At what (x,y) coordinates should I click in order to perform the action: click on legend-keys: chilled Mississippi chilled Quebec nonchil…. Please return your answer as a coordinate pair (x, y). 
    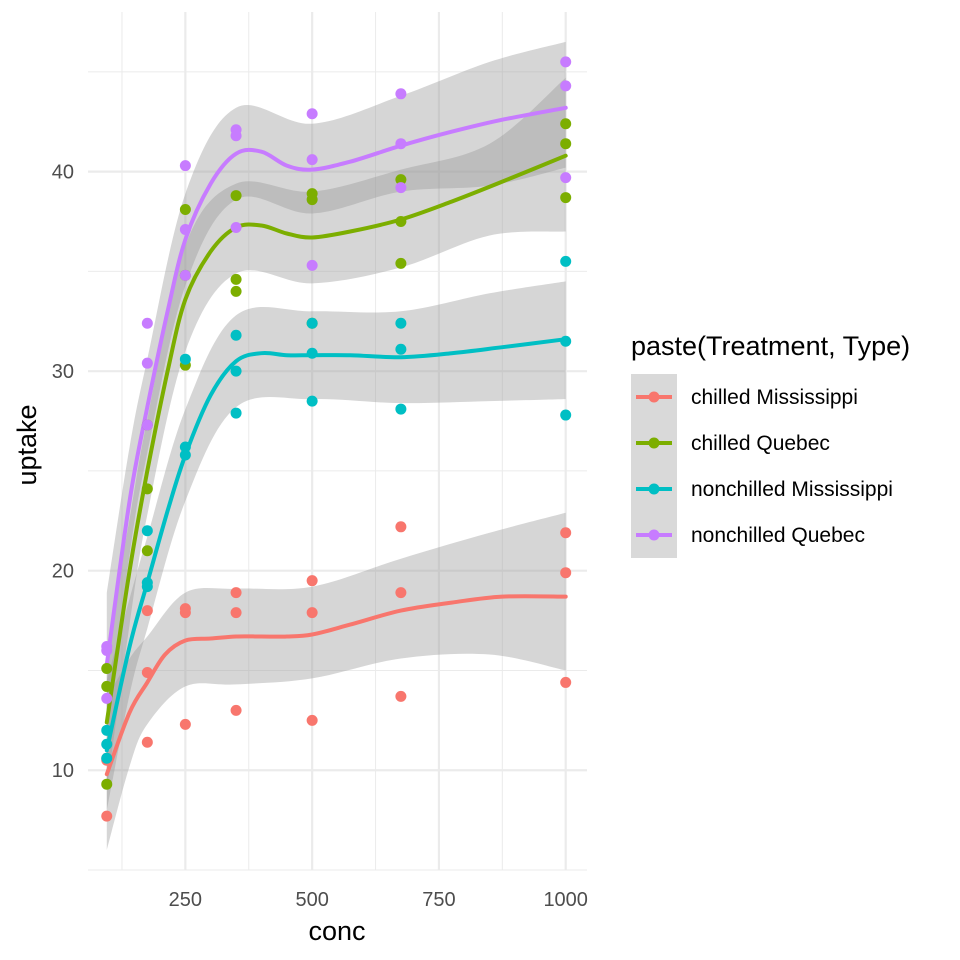
    Looking at the image, I should click on (762, 466).